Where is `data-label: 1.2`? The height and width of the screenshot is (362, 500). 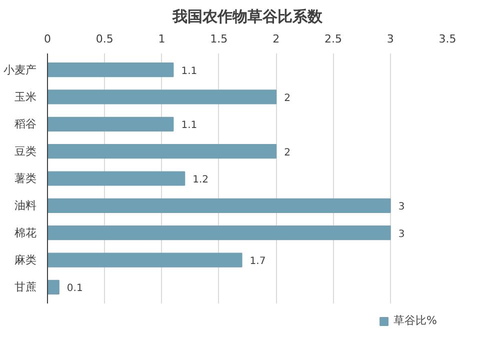
data-label: 1.2 is located at coordinates (200, 180).